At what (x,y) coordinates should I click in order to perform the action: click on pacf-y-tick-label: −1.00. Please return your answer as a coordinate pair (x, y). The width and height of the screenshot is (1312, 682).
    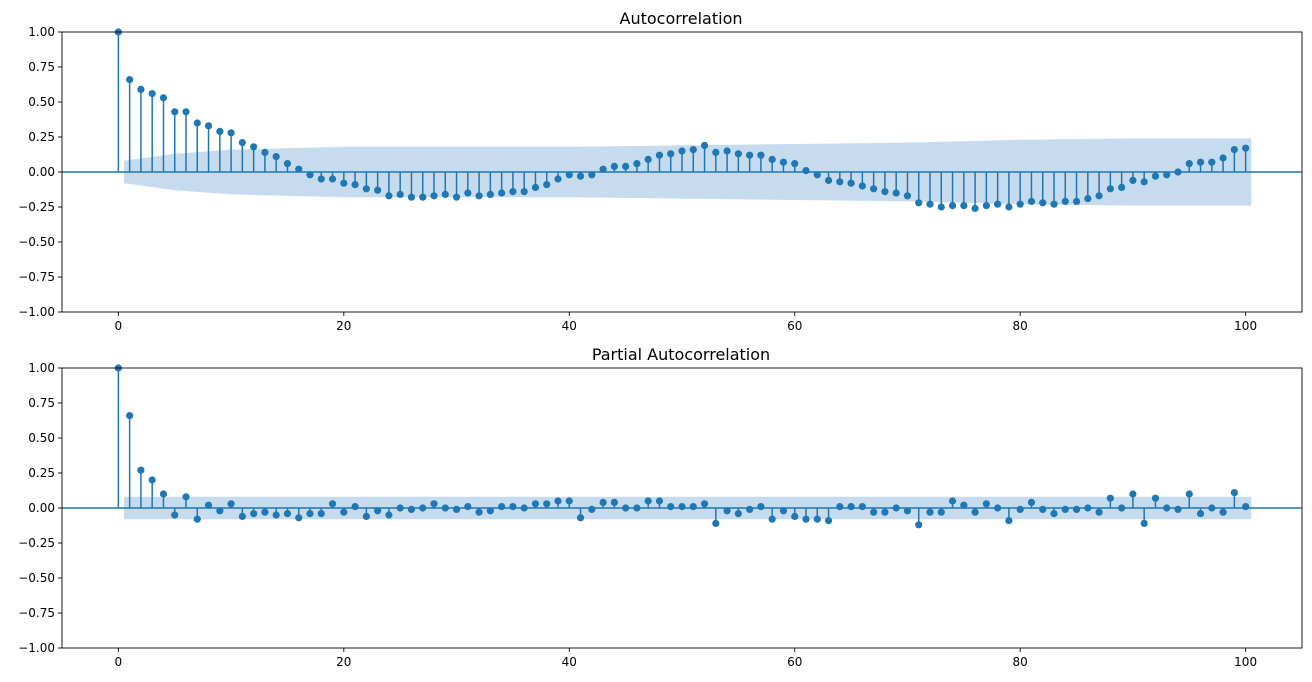
    Looking at the image, I should click on (36, 648).